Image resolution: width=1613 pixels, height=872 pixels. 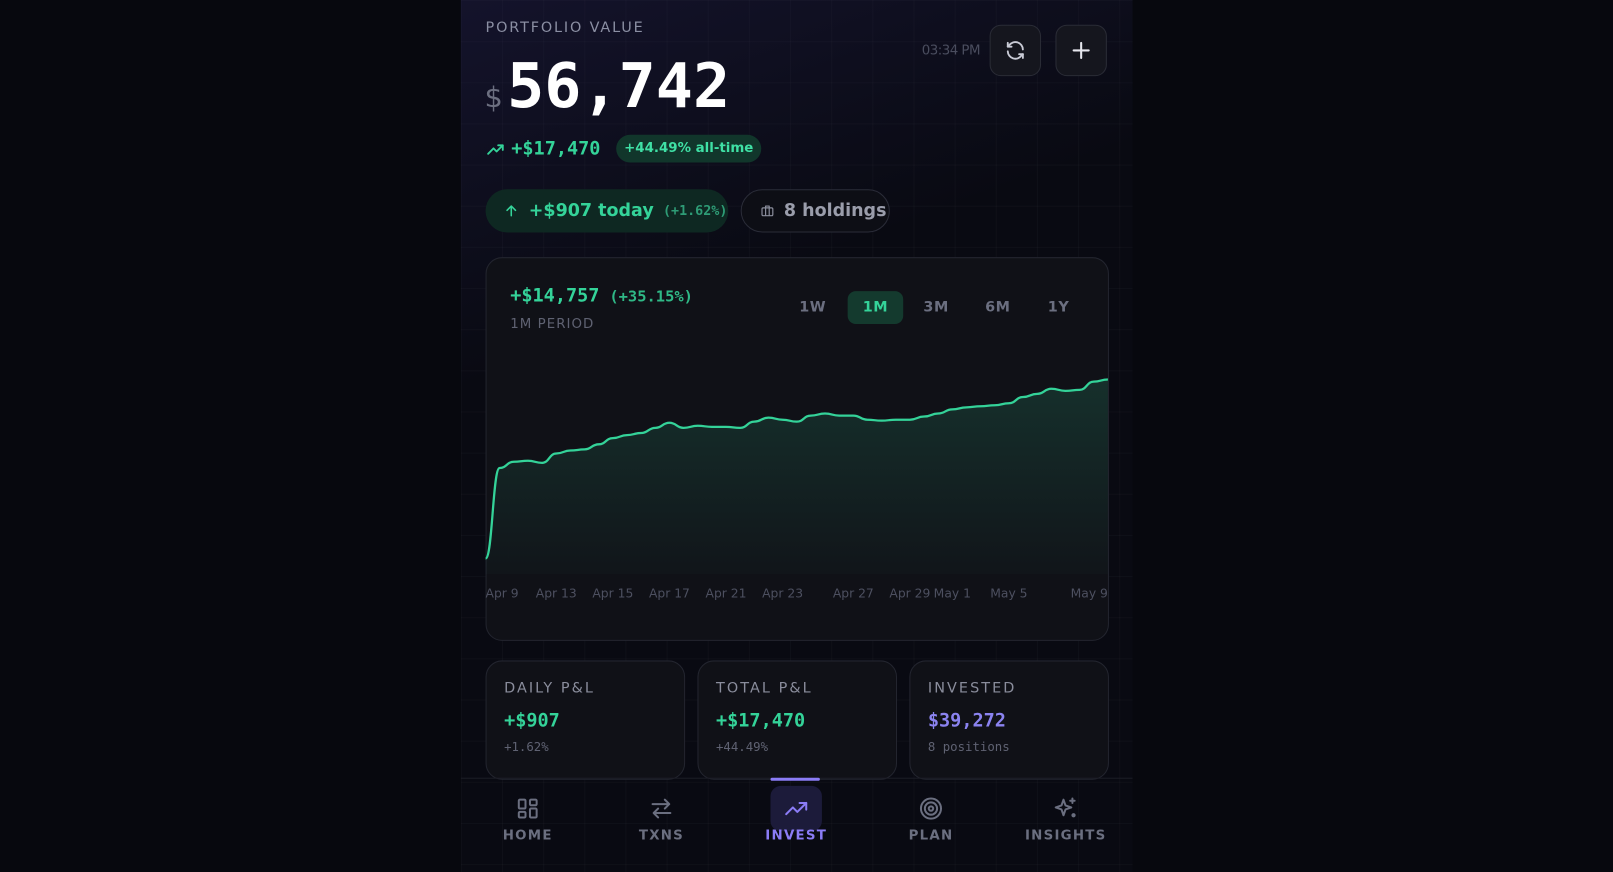 What do you see at coordinates (998, 307) in the screenshot?
I see `range-button: 6M` at bounding box center [998, 307].